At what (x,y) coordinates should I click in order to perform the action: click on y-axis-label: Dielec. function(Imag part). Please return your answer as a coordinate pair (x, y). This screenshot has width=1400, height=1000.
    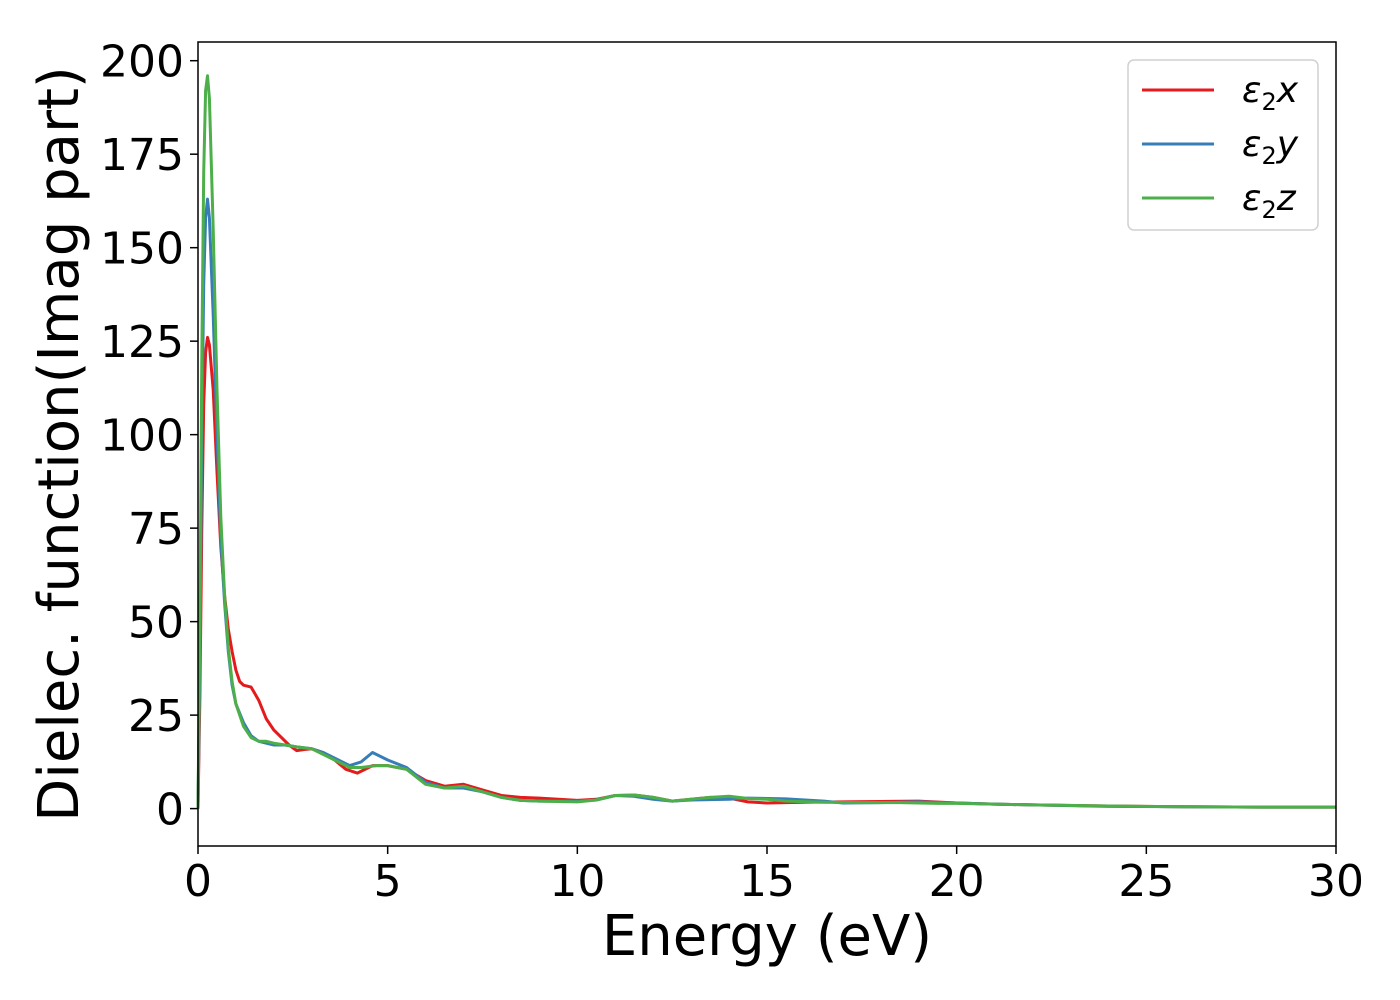
    Looking at the image, I should click on (59, 444).